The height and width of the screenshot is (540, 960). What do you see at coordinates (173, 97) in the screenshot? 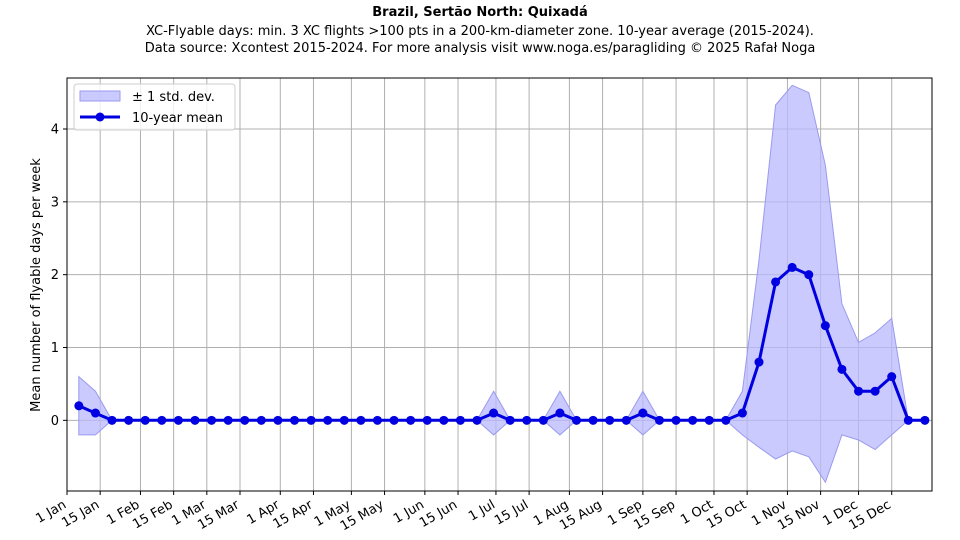
I see `legend-band-label: ± 1 std. dev.` at bounding box center [173, 97].